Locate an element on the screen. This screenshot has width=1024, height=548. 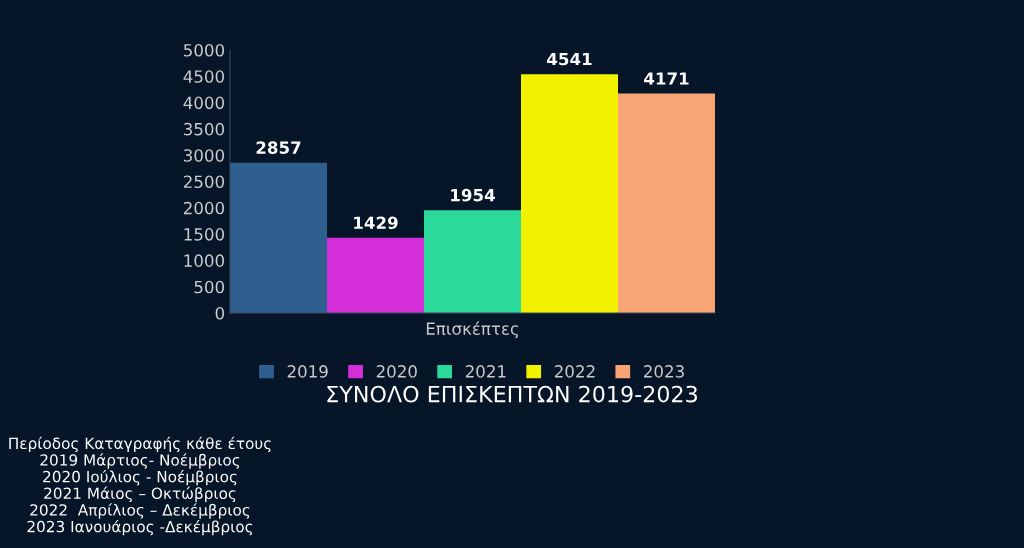
y-tick-label: 4500 is located at coordinates (204, 76).